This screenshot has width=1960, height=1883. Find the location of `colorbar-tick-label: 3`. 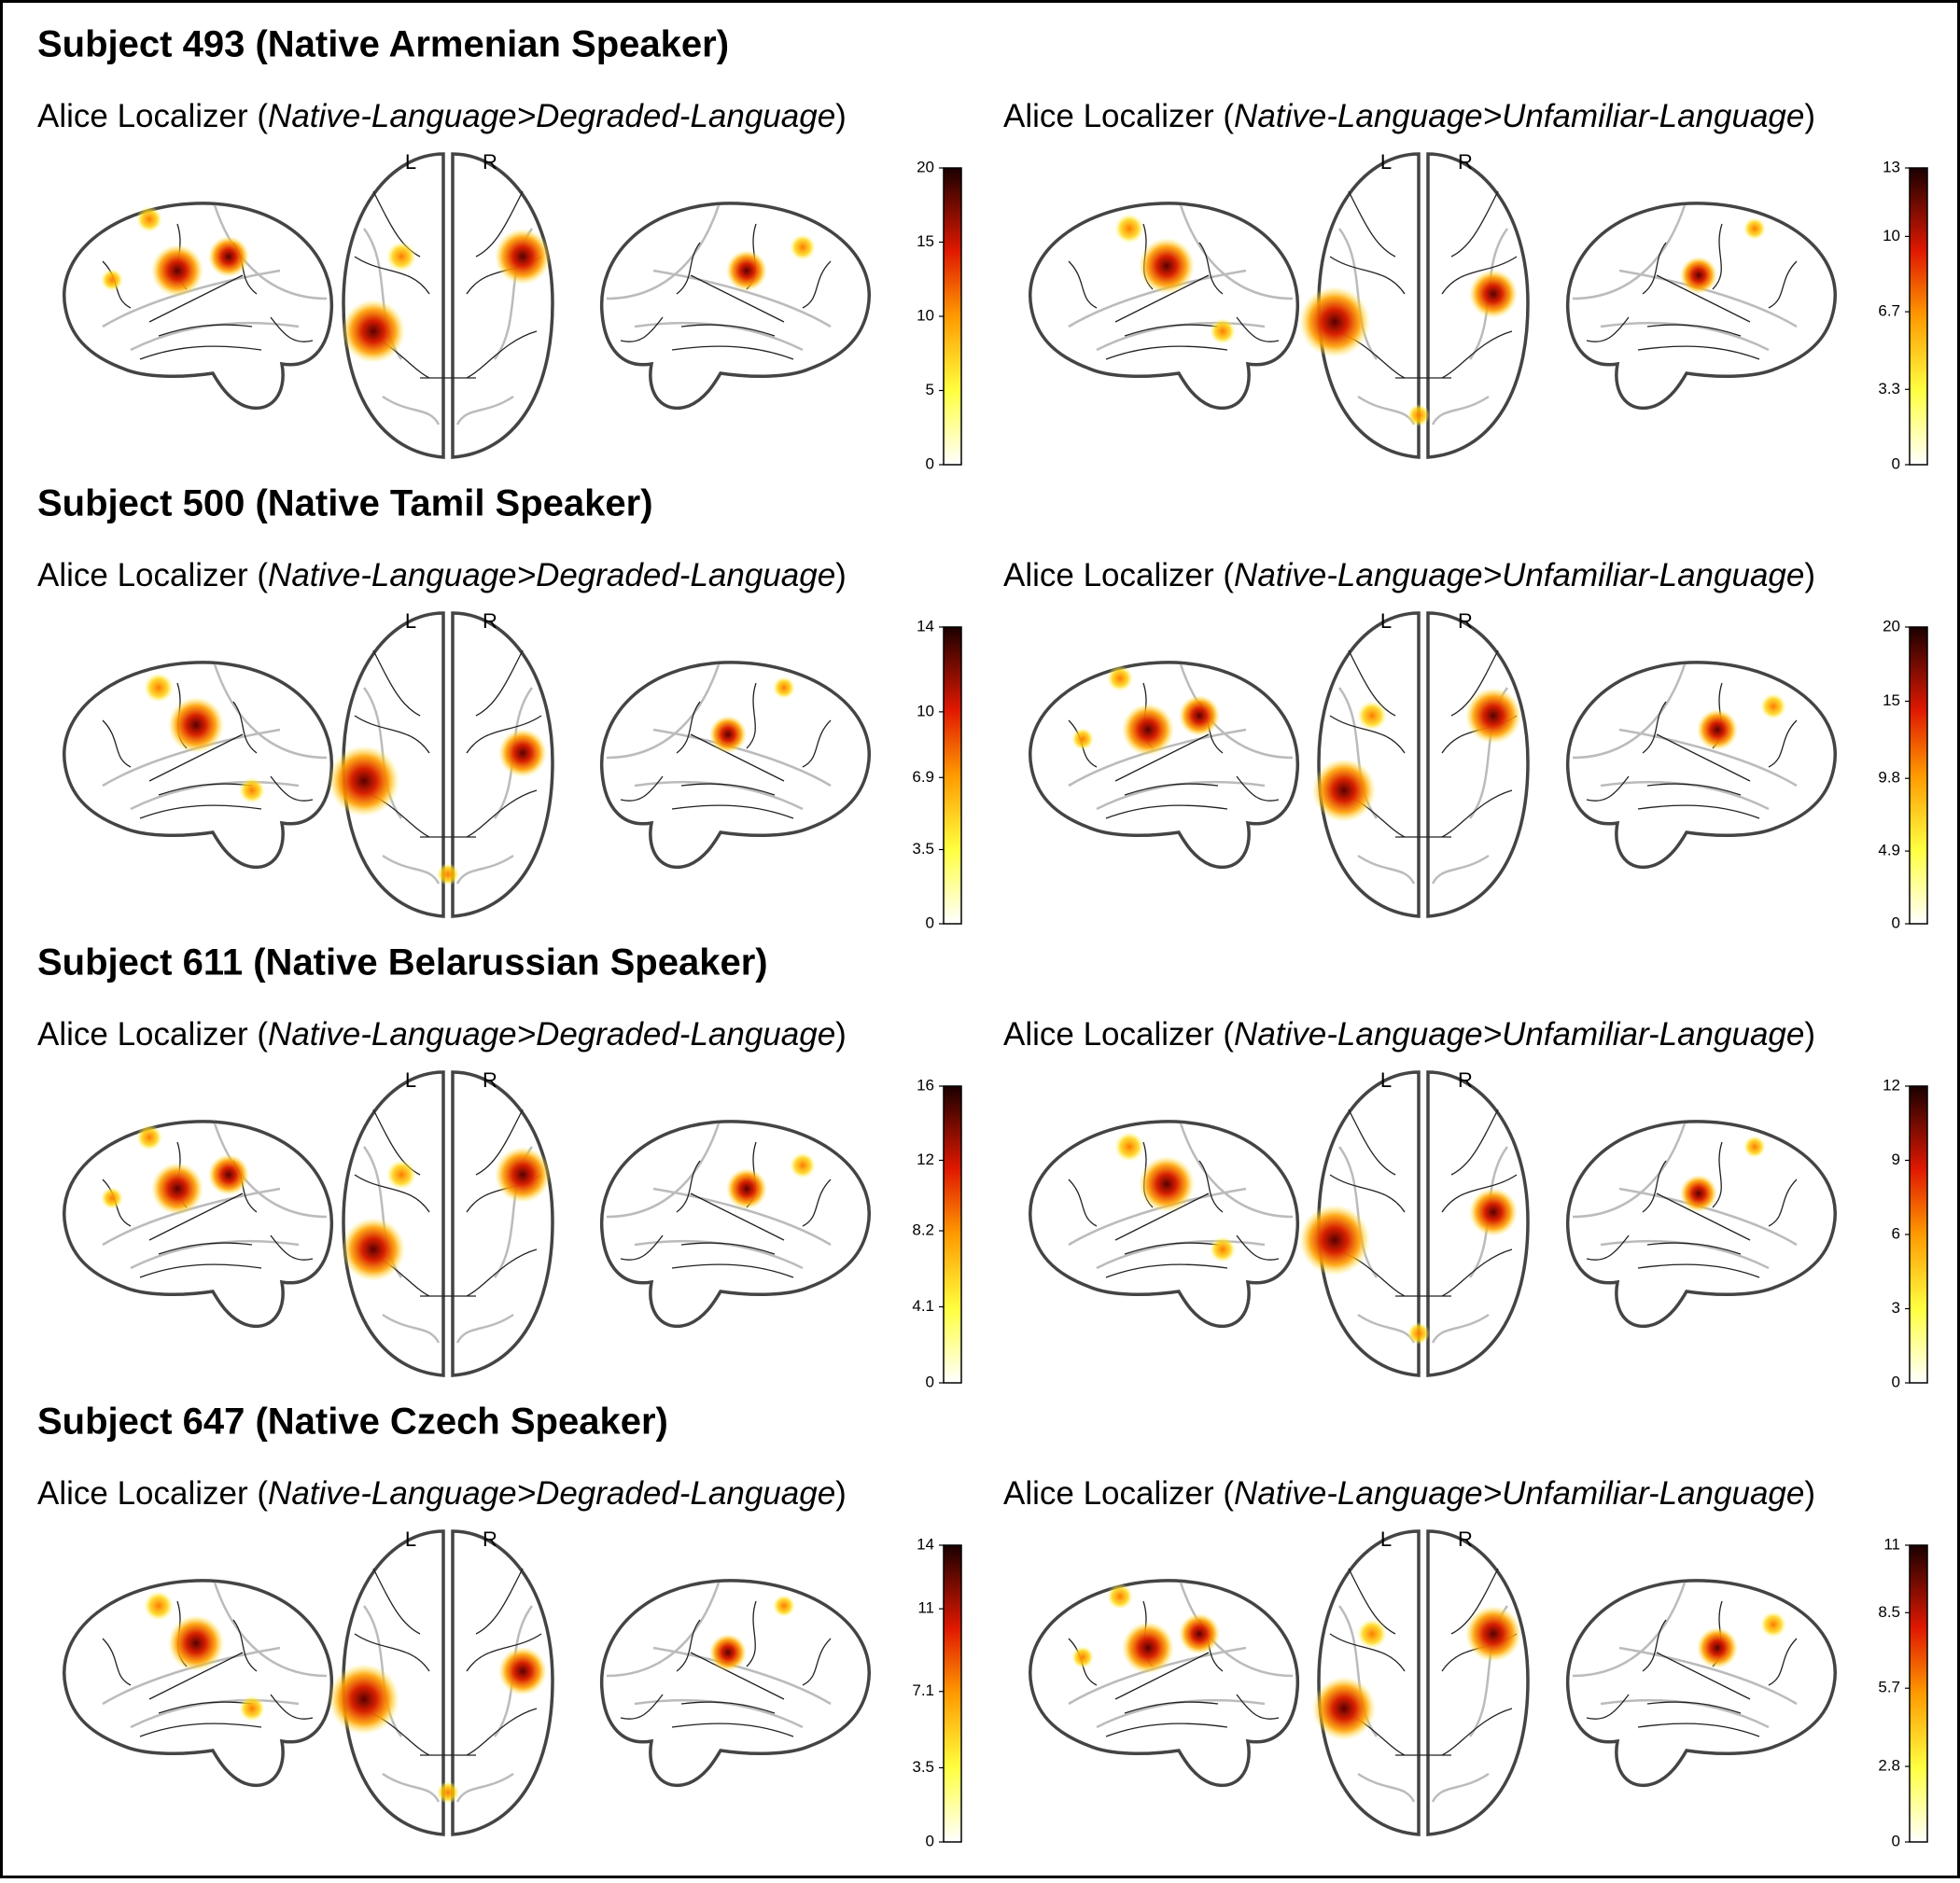

colorbar-tick-label: 3 is located at coordinates (1896, 1308).